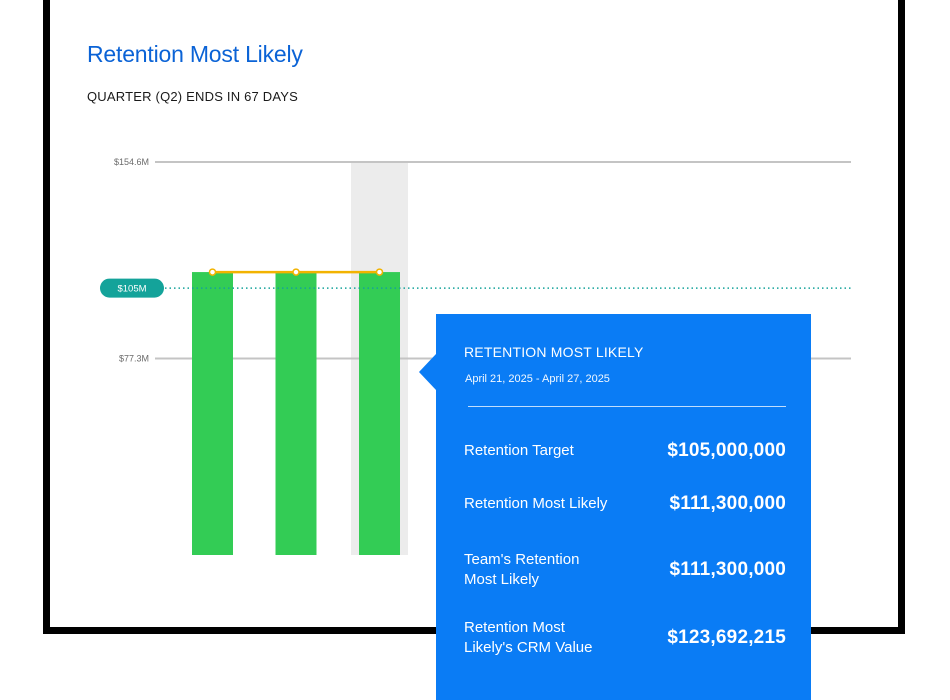 The image size is (950, 700). I want to click on y-tick-label: $154.6M, so click(131, 162).